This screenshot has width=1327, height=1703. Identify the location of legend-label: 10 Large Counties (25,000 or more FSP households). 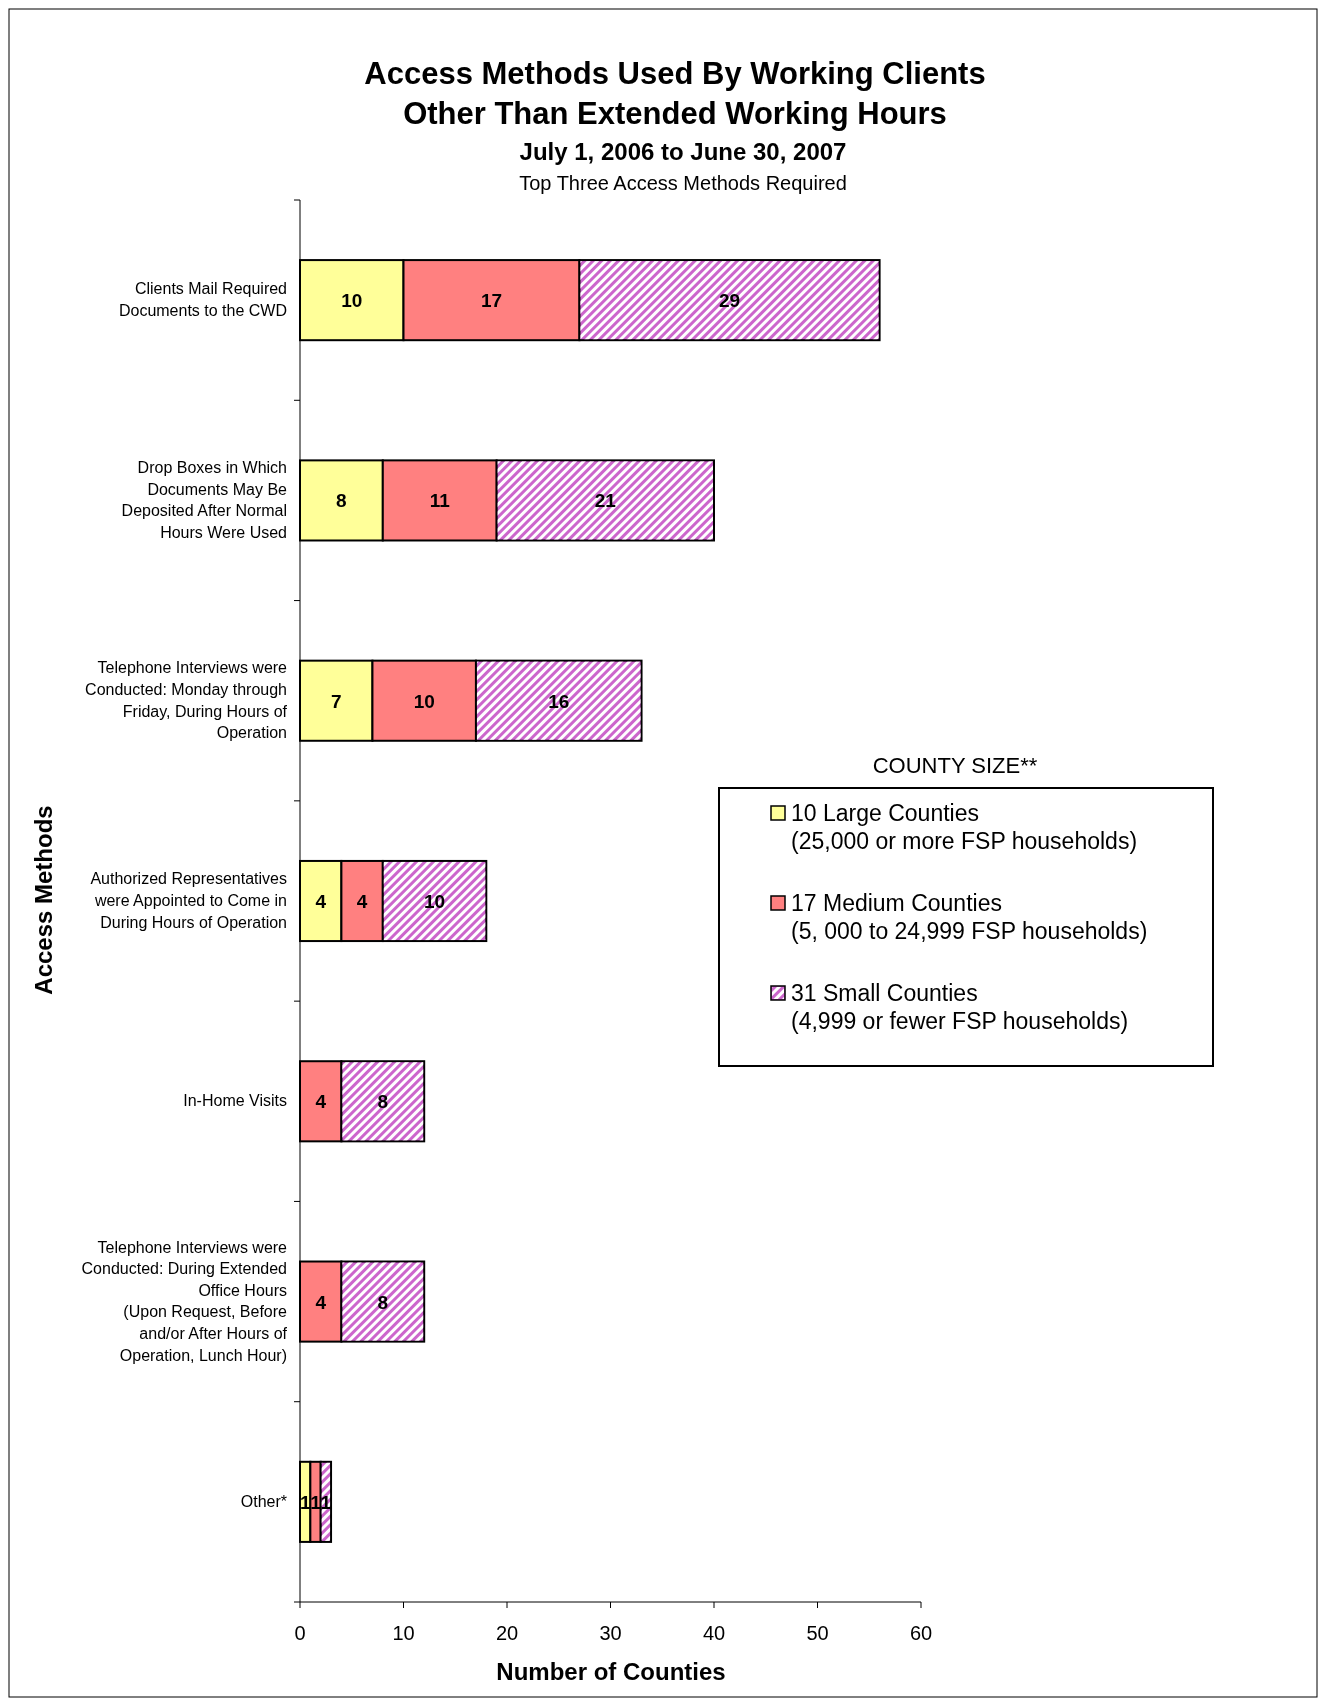
(964, 827).